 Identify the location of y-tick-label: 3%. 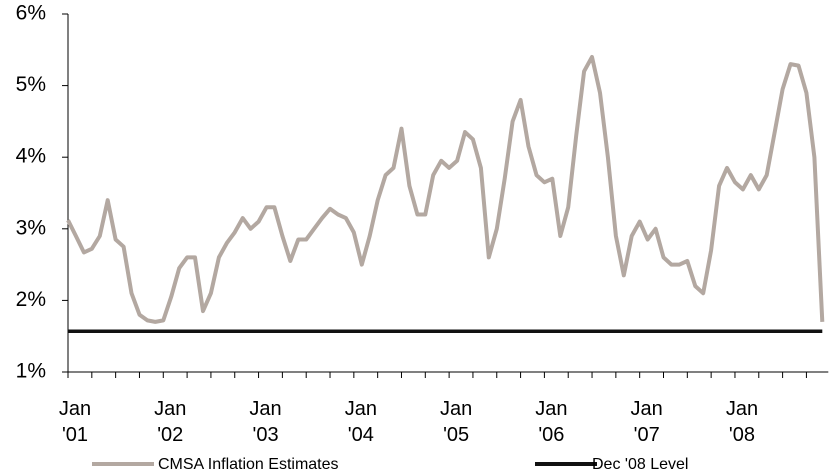
(31, 227).